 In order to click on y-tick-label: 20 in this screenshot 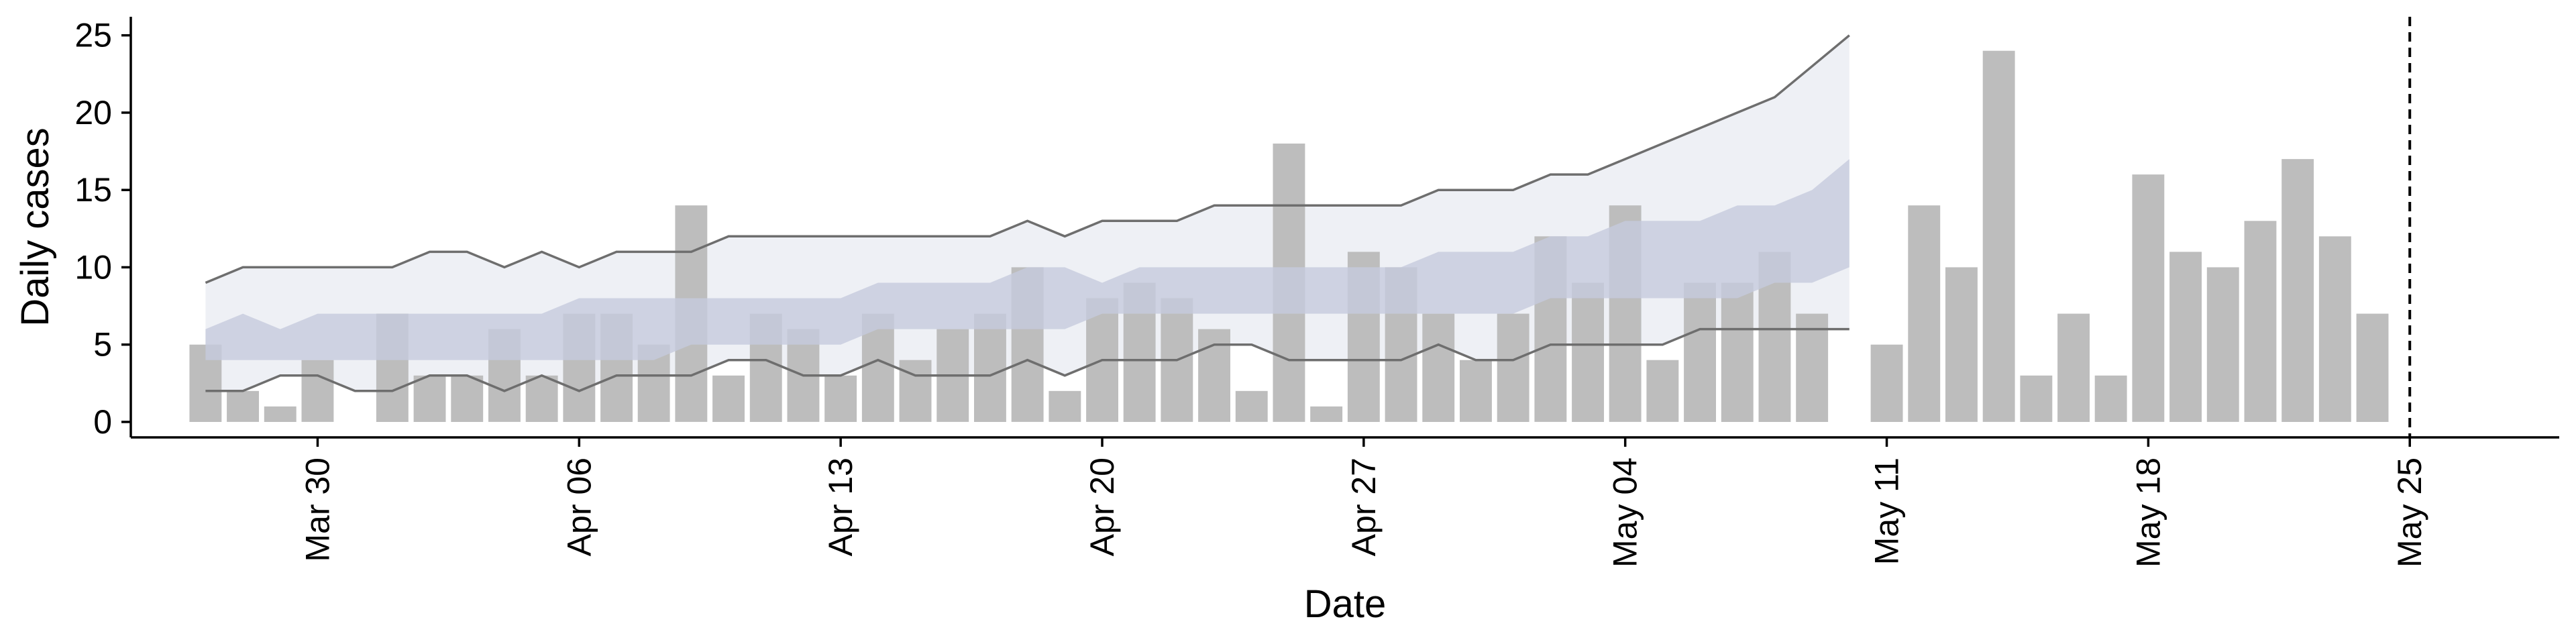, I will do `click(93, 112)`.